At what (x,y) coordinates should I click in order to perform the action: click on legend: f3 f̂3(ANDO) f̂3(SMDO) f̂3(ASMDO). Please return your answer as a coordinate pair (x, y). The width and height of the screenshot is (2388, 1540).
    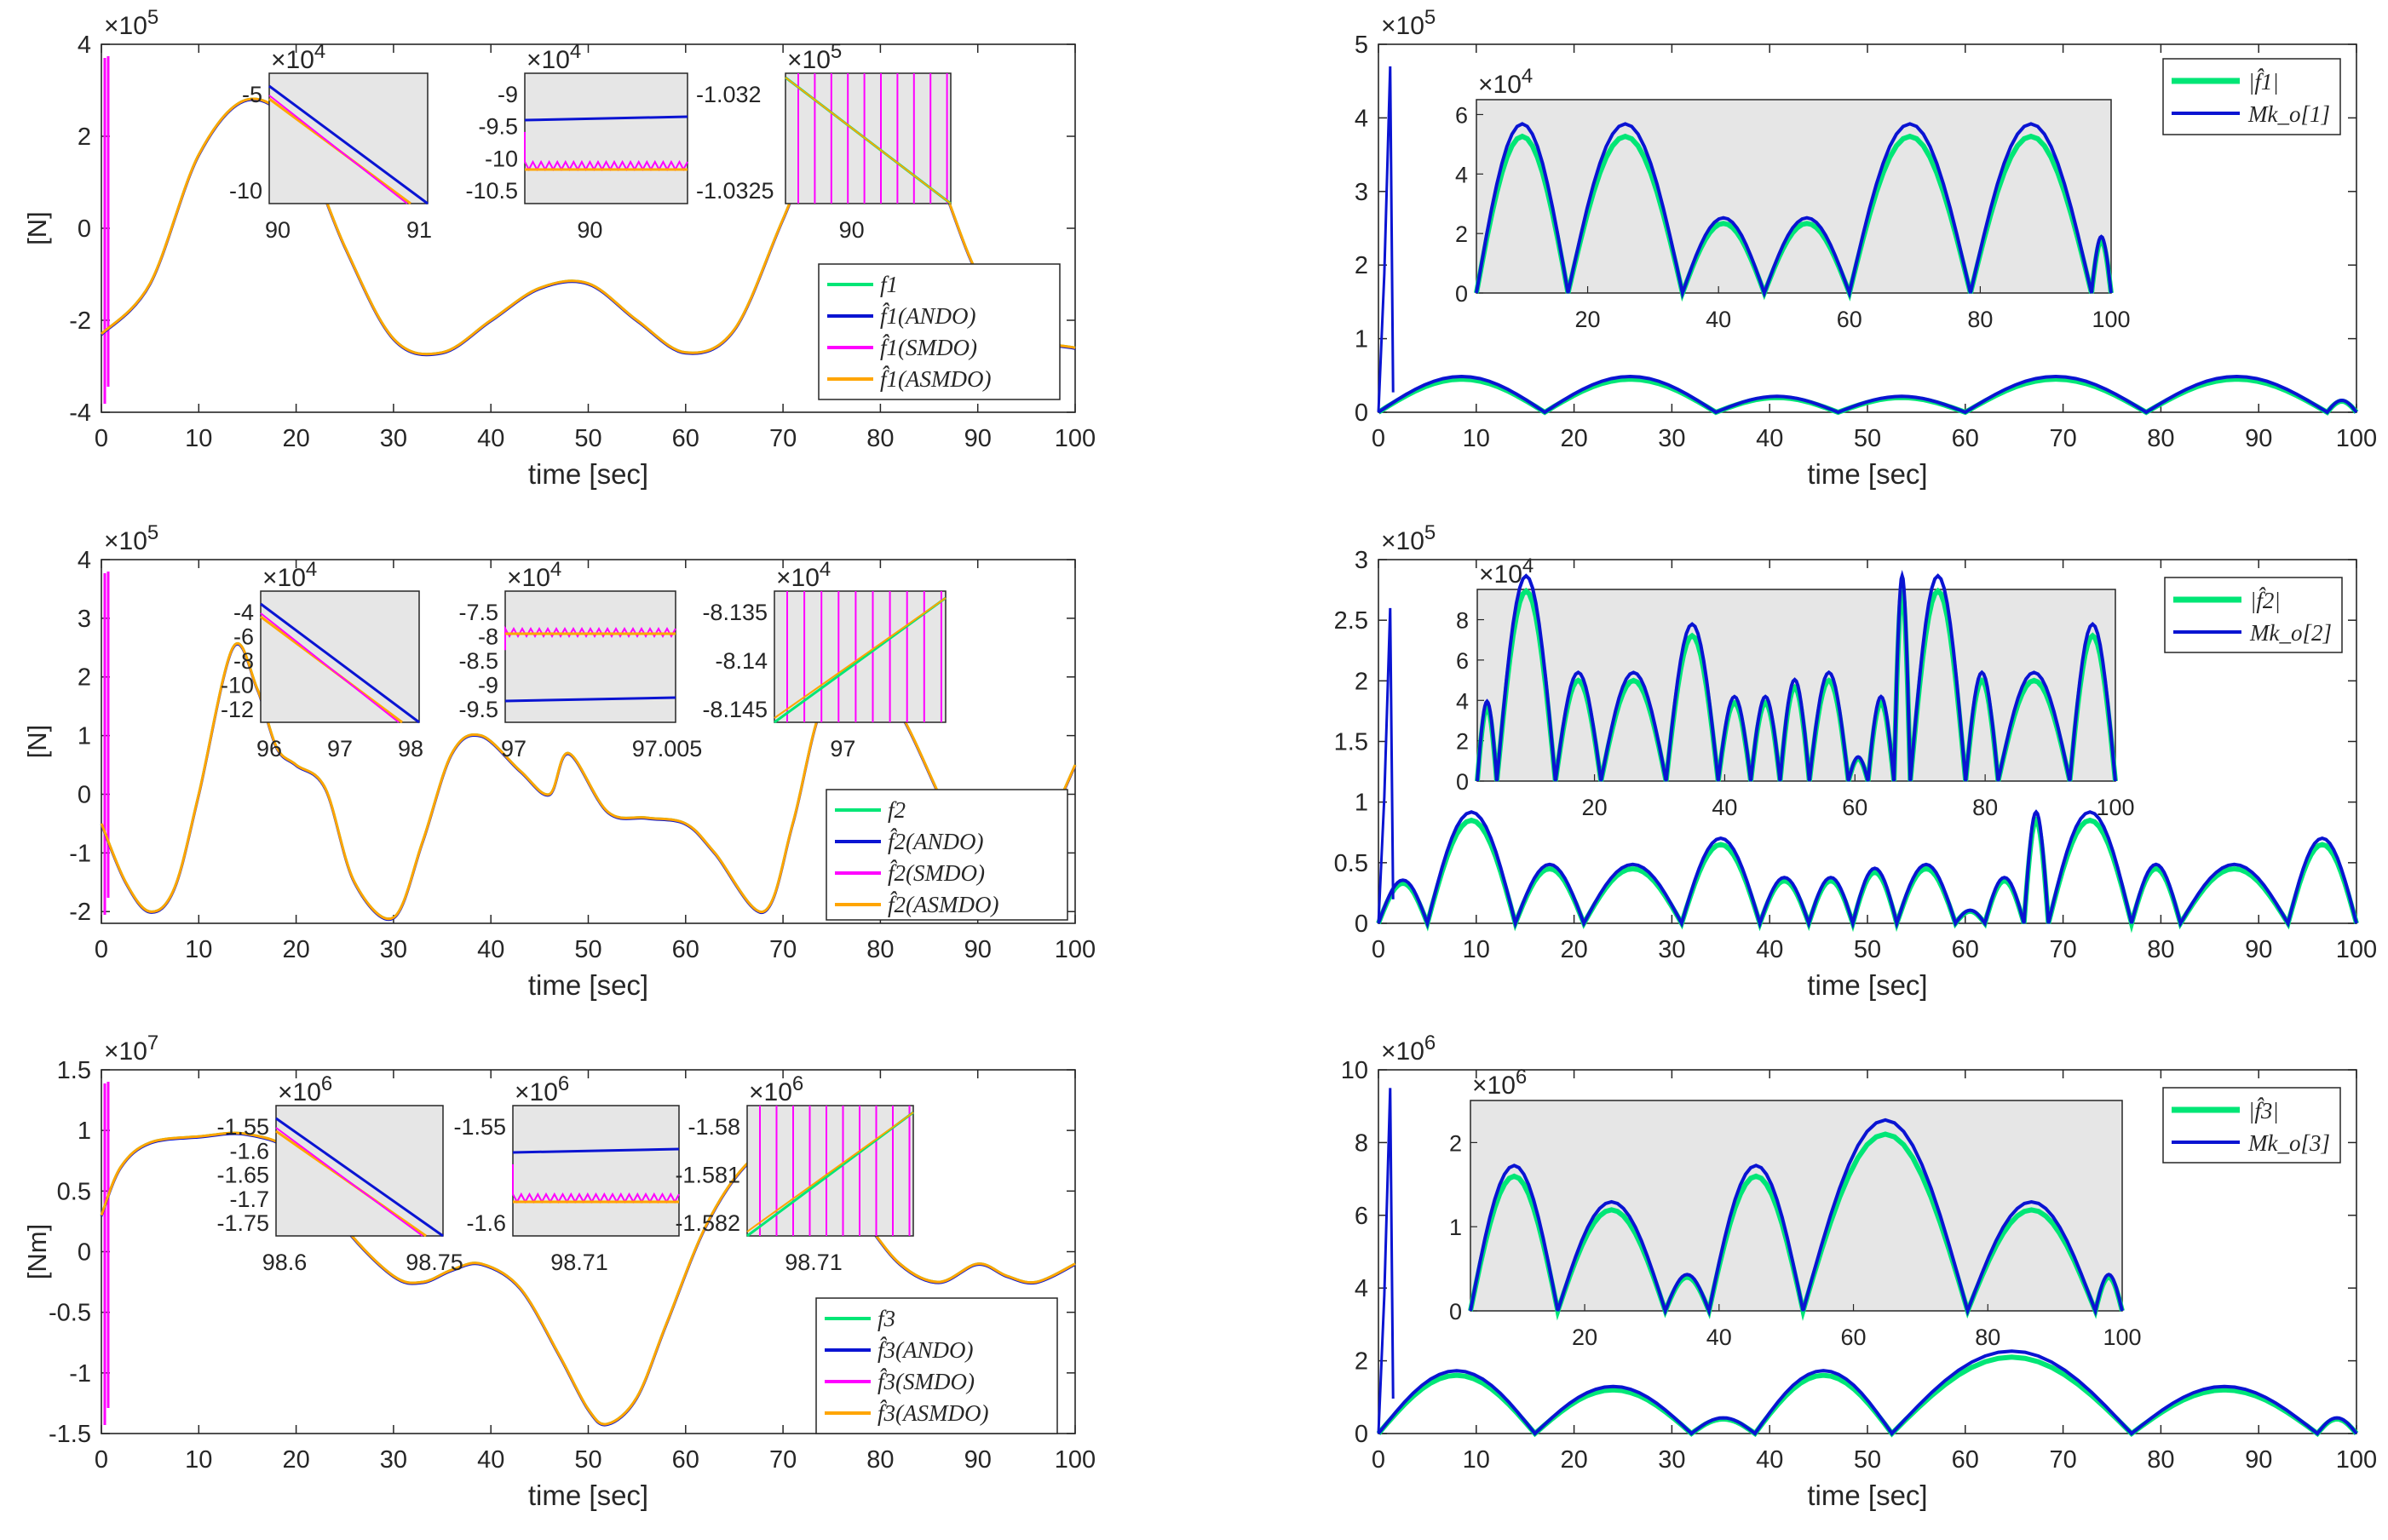
    Looking at the image, I should click on (936, 1365).